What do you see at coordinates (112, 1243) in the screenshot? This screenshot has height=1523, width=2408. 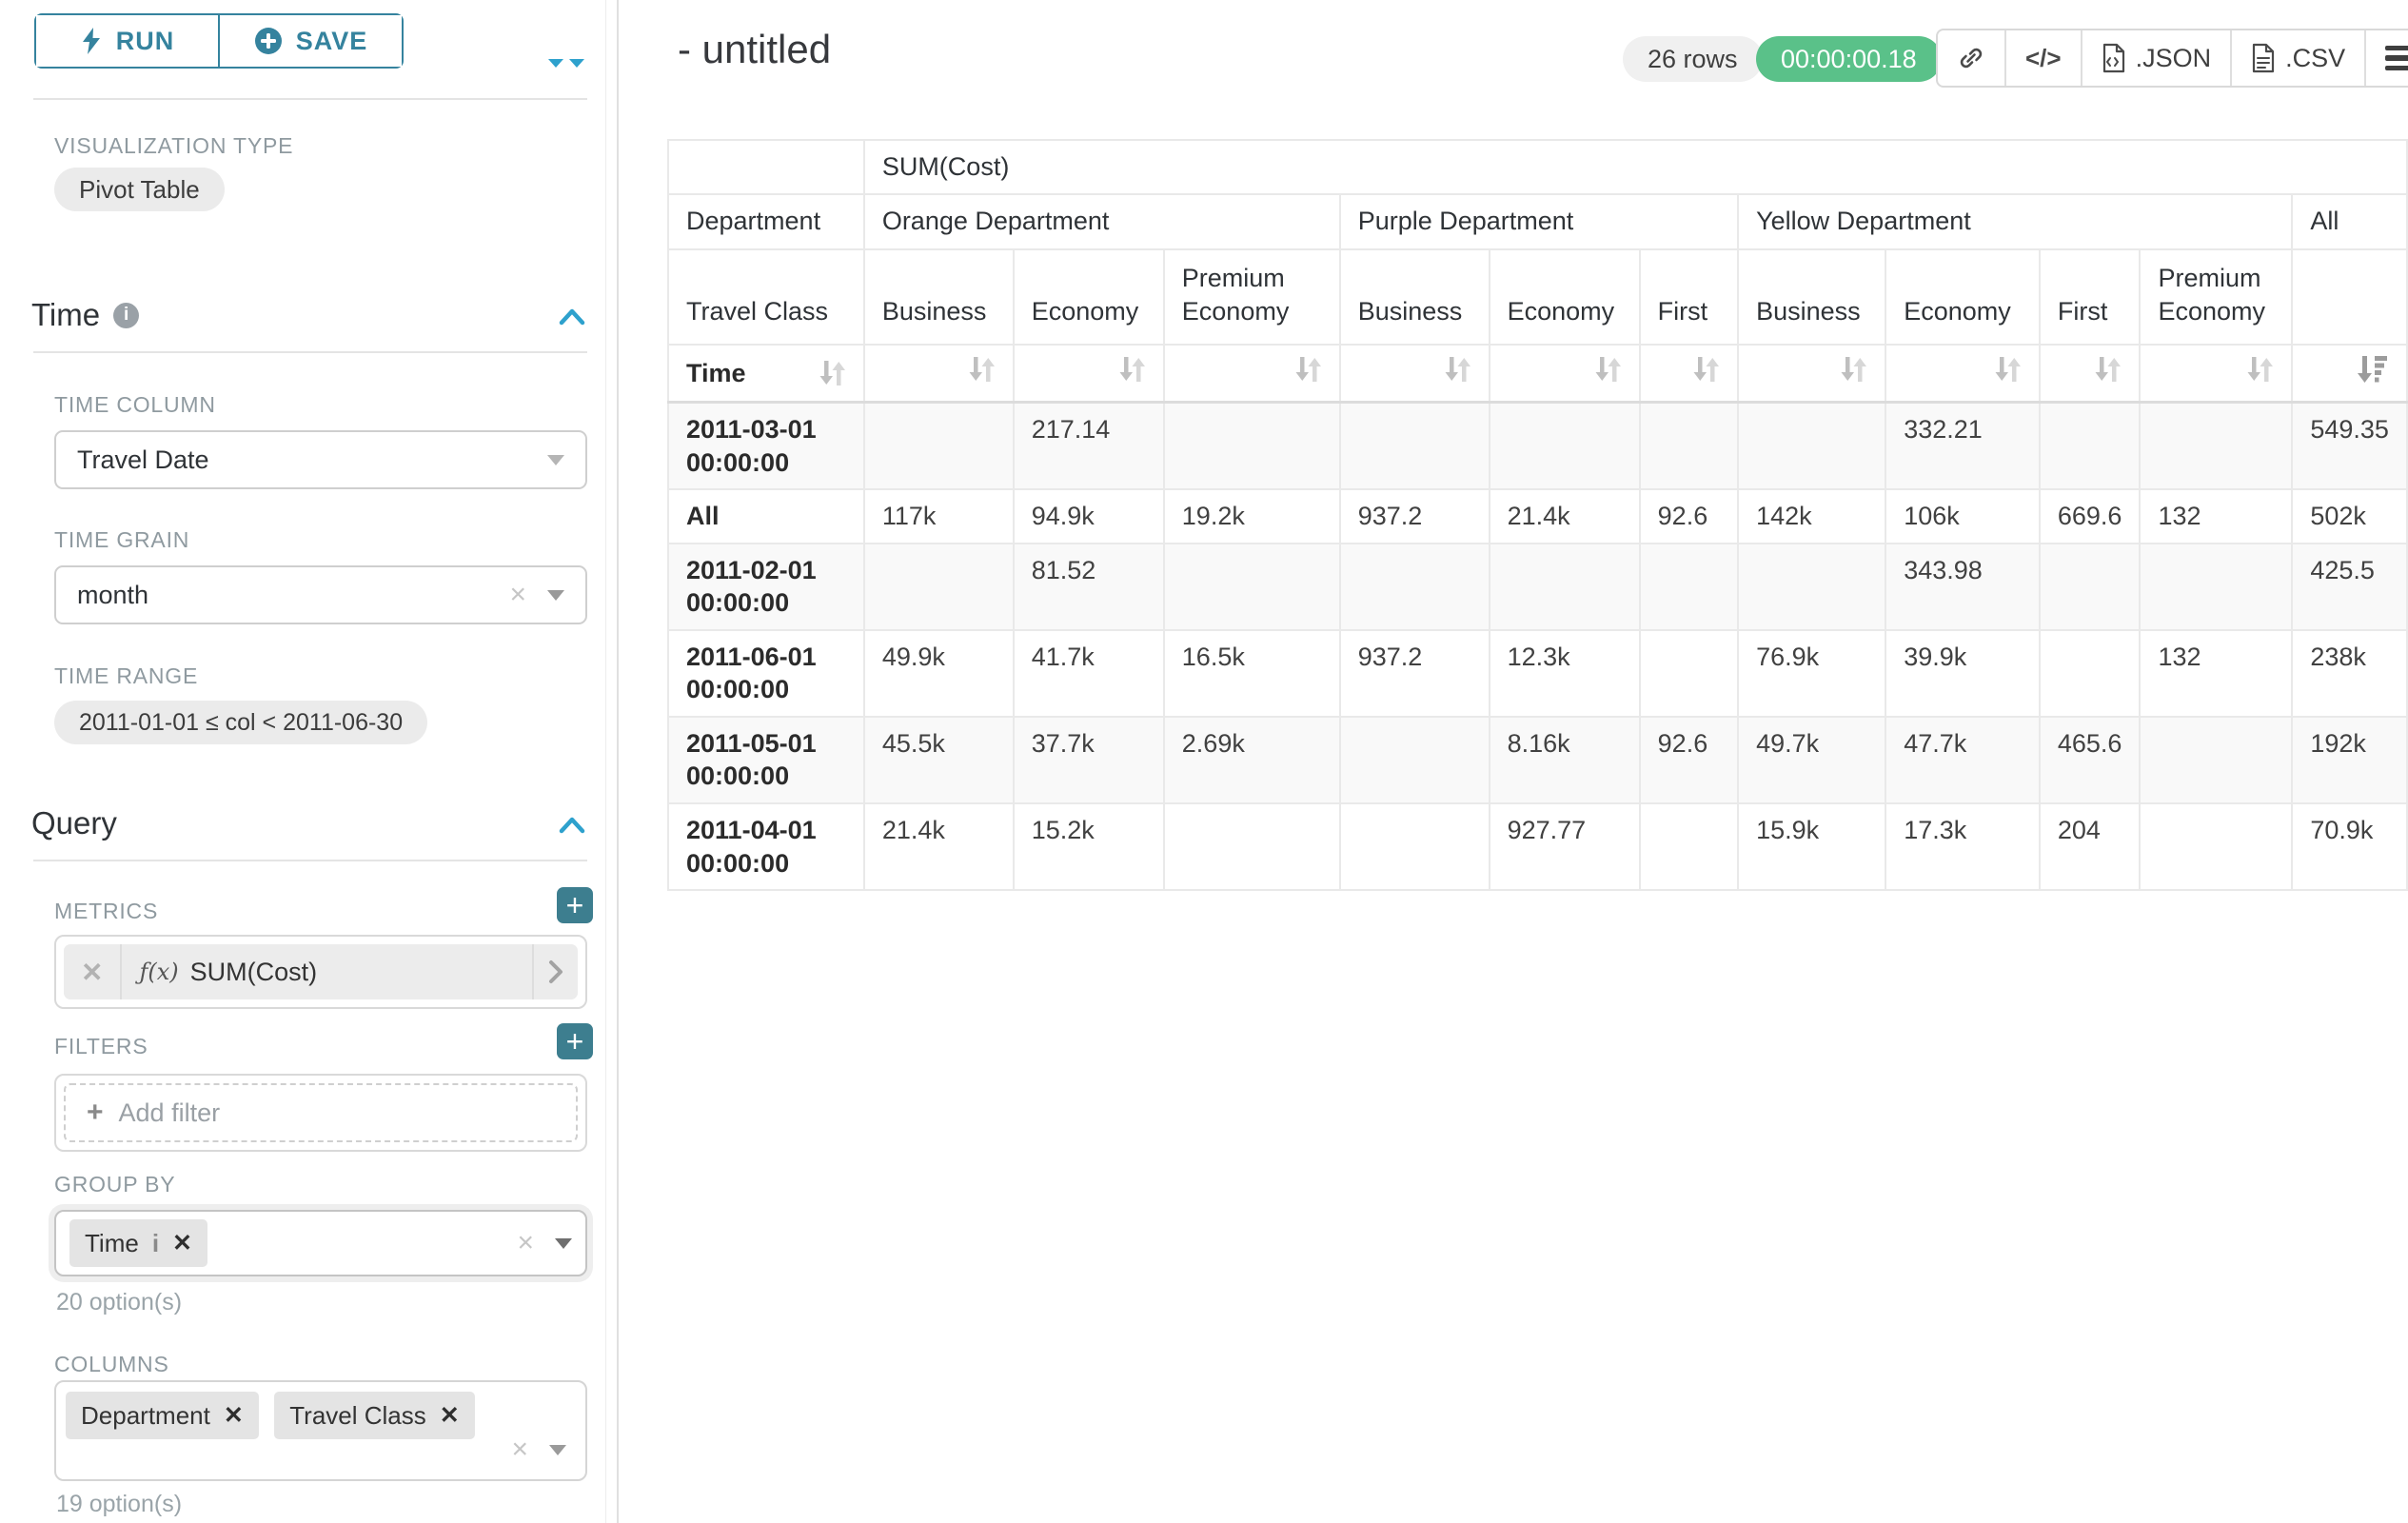 I see `group-by-tag-label: Time` at bounding box center [112, 1243].